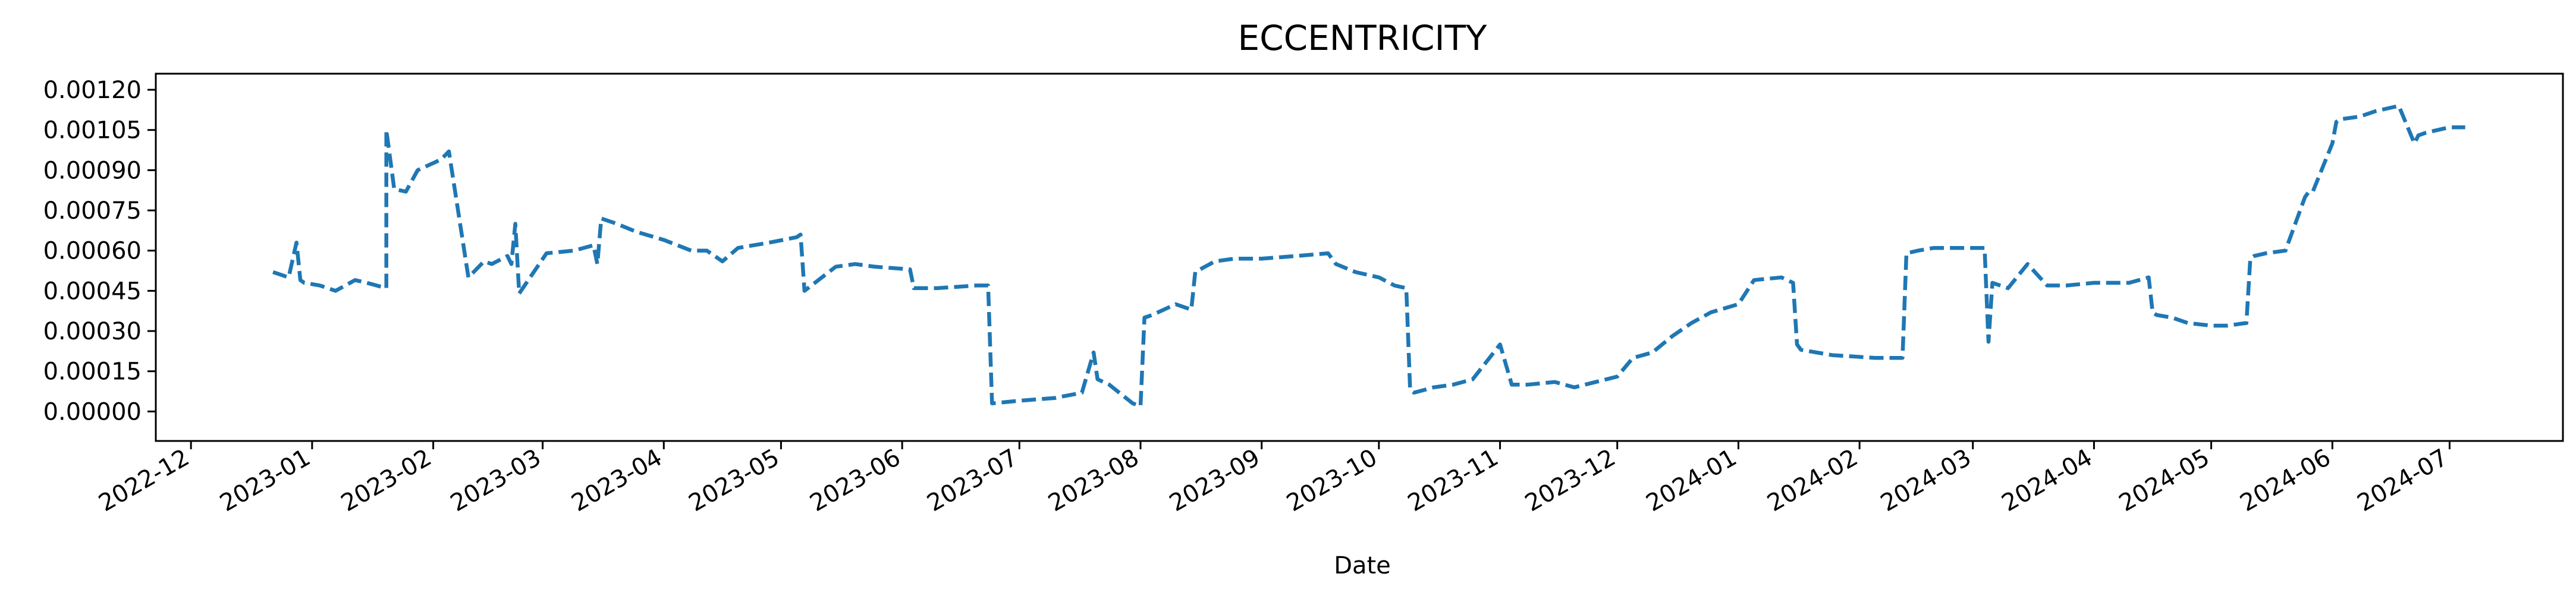 This screenshot has width=2576, height=602. What do you see at coordinates (92, 211) in the screenshot?
I see `y-tick-label: 0.00075` at bounding box center [92, 211].